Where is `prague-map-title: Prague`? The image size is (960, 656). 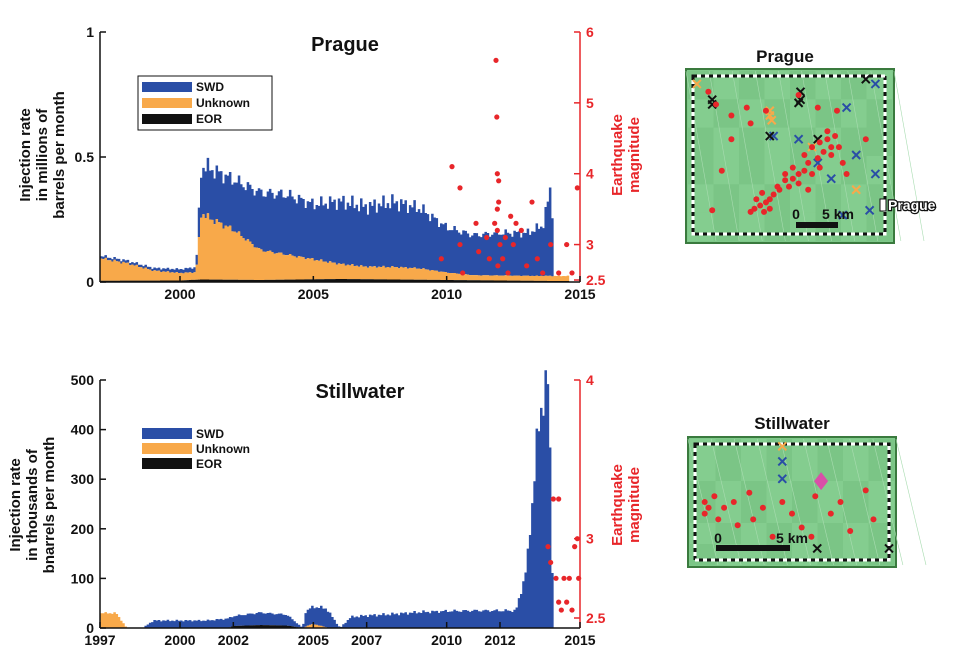 prague-map-title: Prague is located at coordinates (785, 56).